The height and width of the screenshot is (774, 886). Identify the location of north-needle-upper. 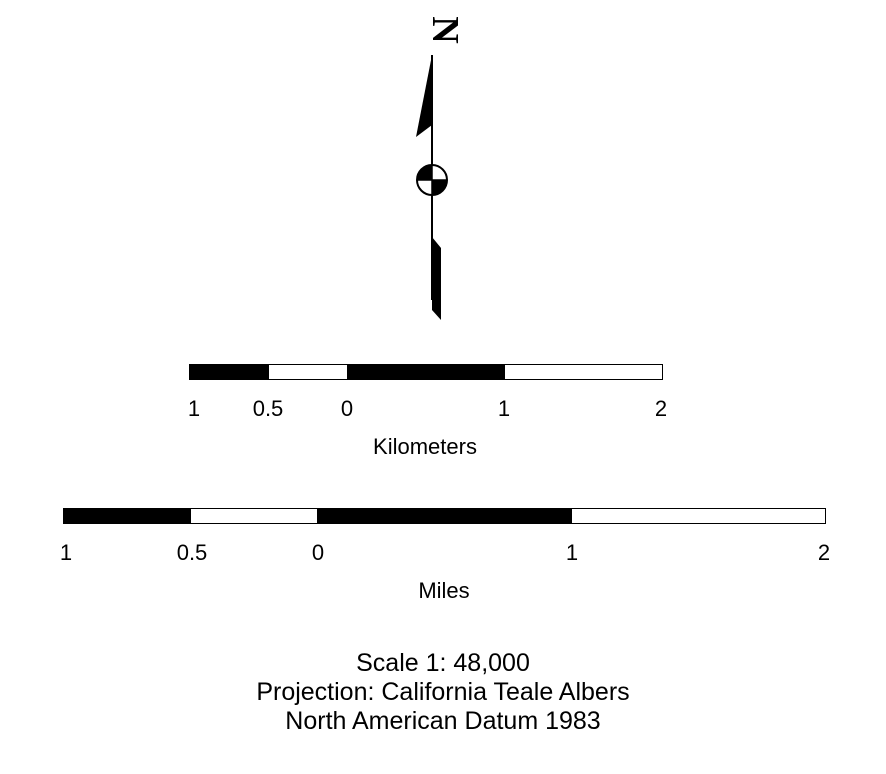
(424, 96).